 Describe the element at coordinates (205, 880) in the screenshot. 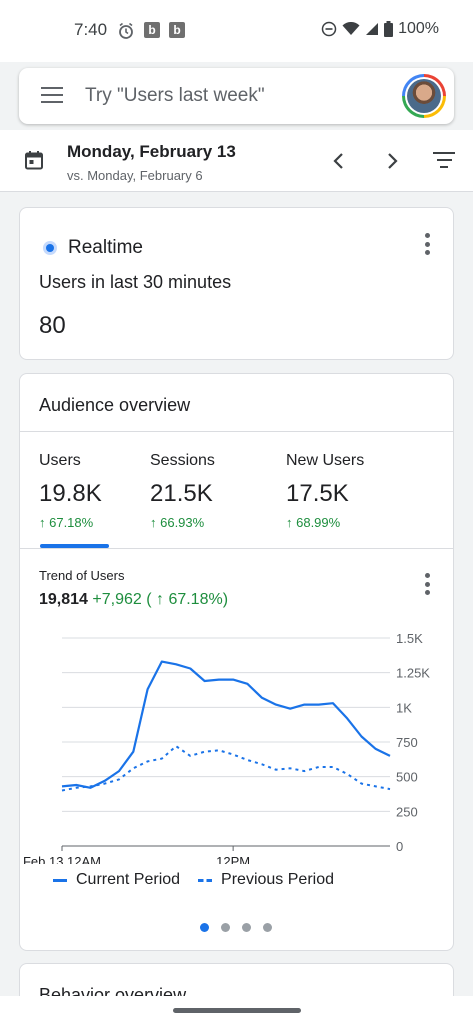

I see `dashed-line-icon` at that location.